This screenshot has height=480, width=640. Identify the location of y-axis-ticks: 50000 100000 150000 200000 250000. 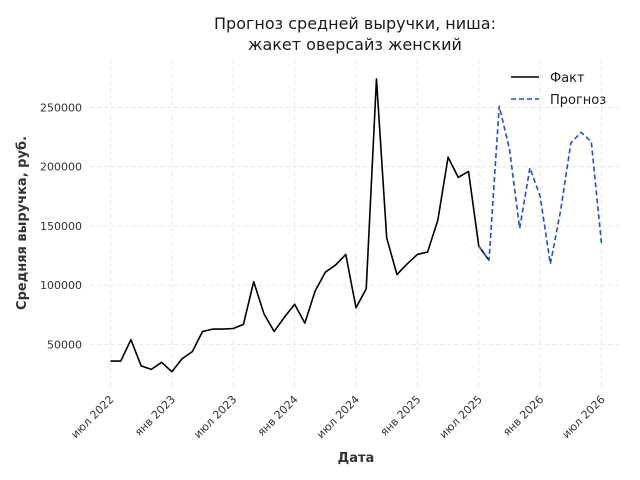
(61, 226).